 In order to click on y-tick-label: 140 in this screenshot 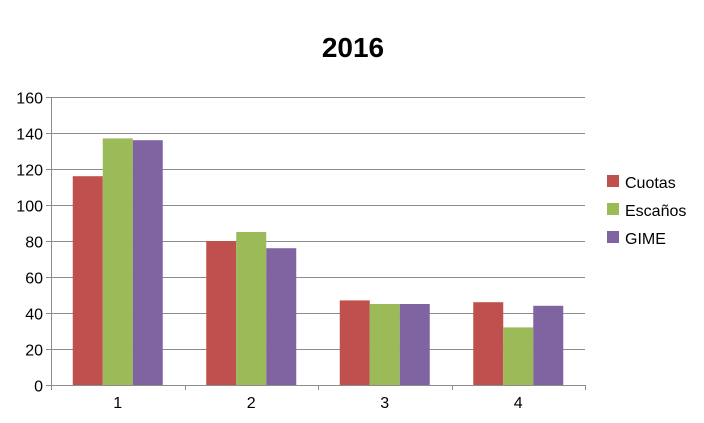, I will do `click(29, 135)`.